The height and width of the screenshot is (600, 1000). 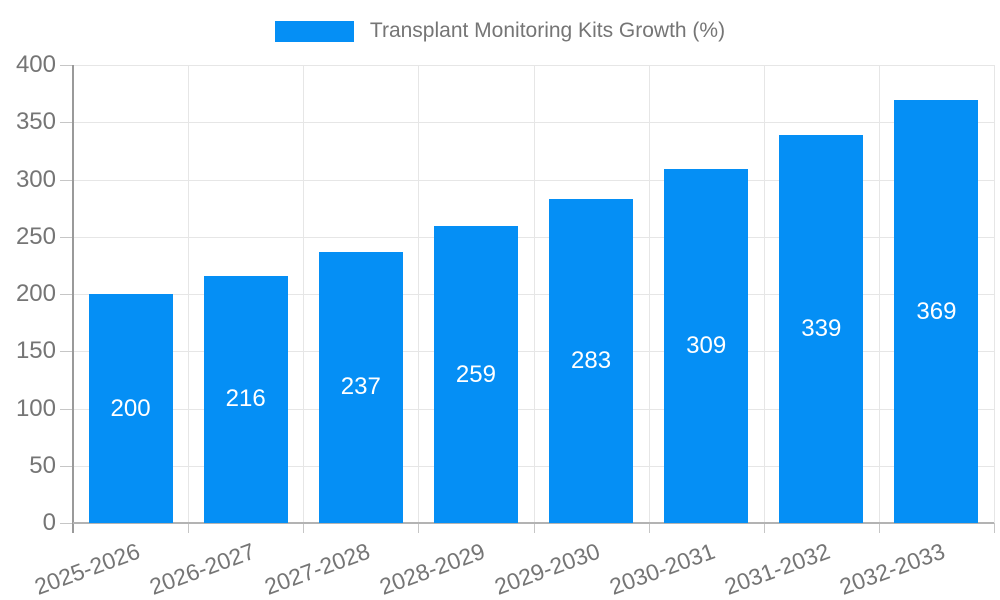 I want to click on bar: 200, so click(x=130, y=408).